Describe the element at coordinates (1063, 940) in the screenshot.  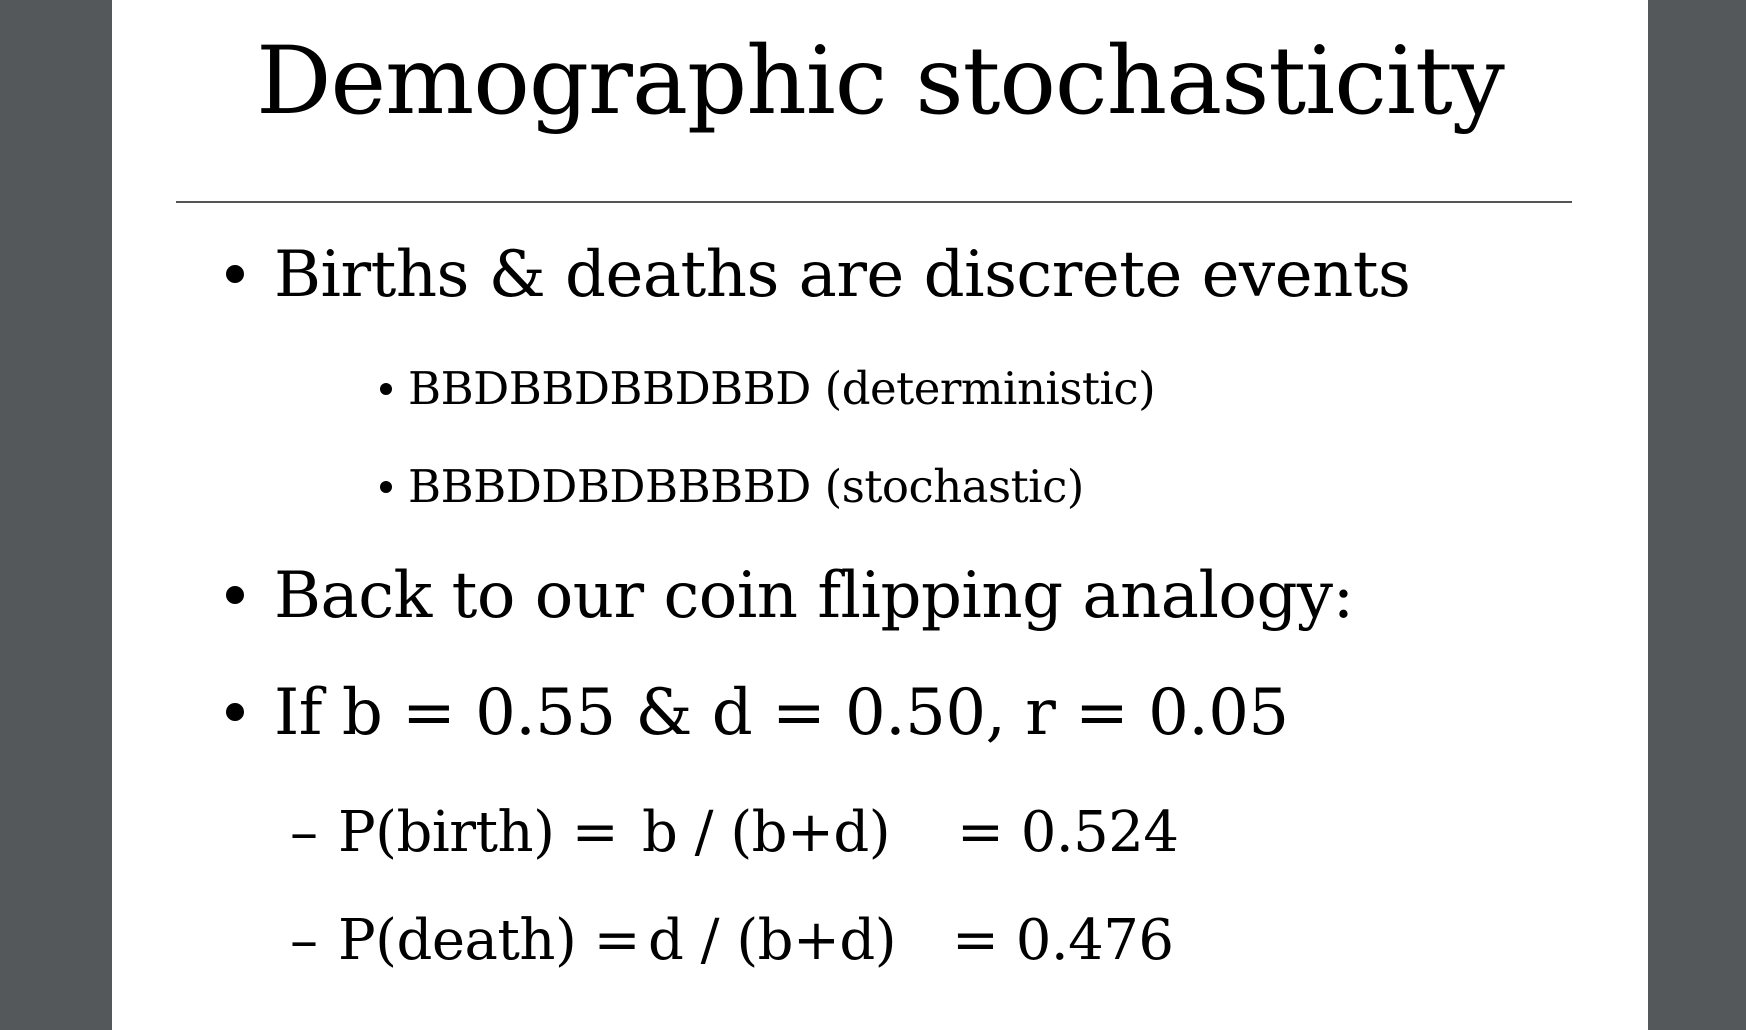
I see `p-death-result: = 0.476` at that location.